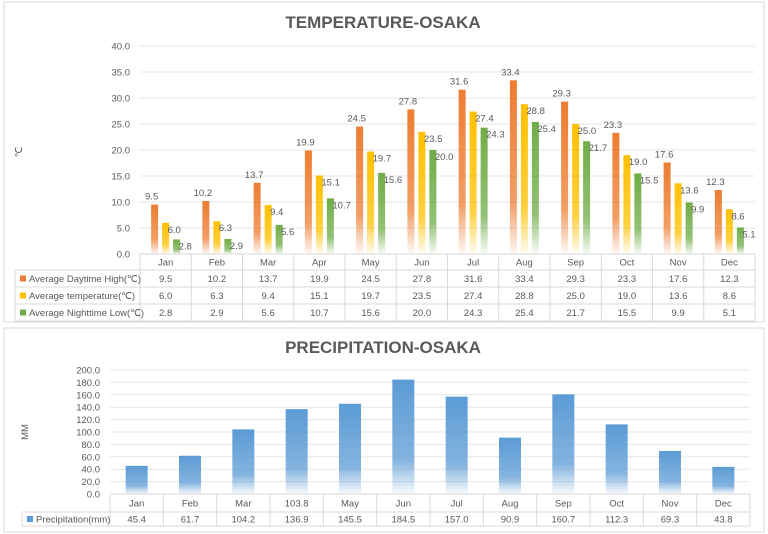 The width and height of the screenshot is (768, 534). I want to click on data-label: 15.6, so click(393, 180).